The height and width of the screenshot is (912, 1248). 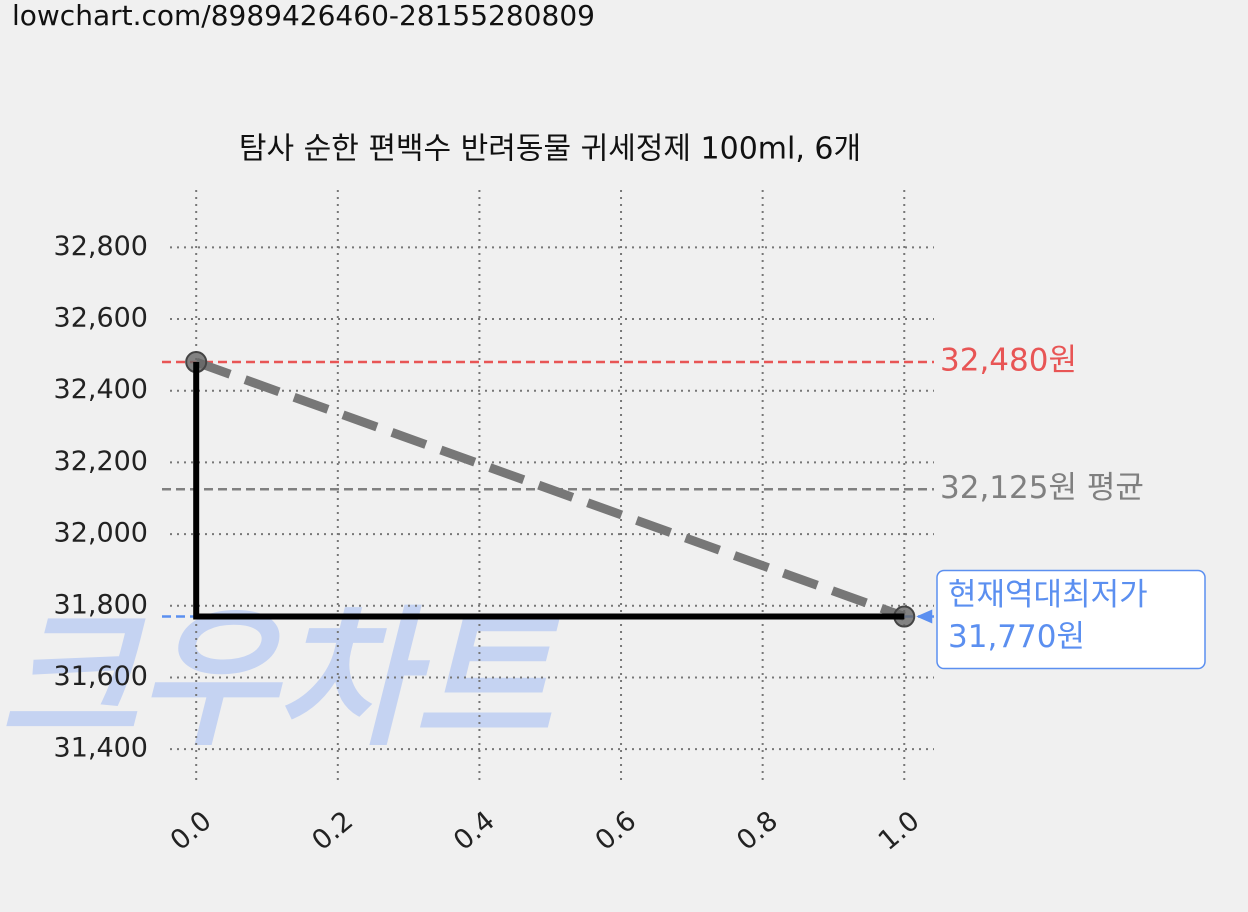 What do you see at coordinates (899, 830) in the screenshot?
I see `x-tick-label: 1.0` at bounding box center [899, 830].